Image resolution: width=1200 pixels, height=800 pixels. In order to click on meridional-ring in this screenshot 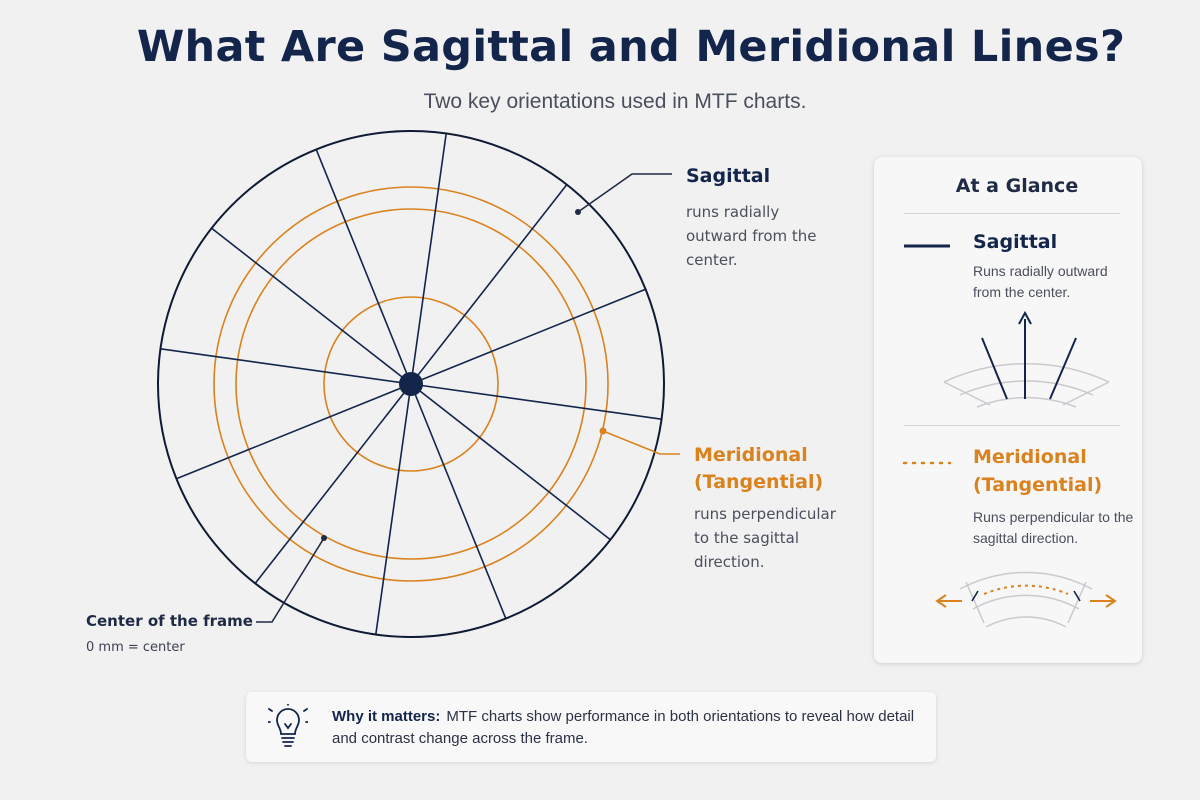, I will do `click(411, 384)`.